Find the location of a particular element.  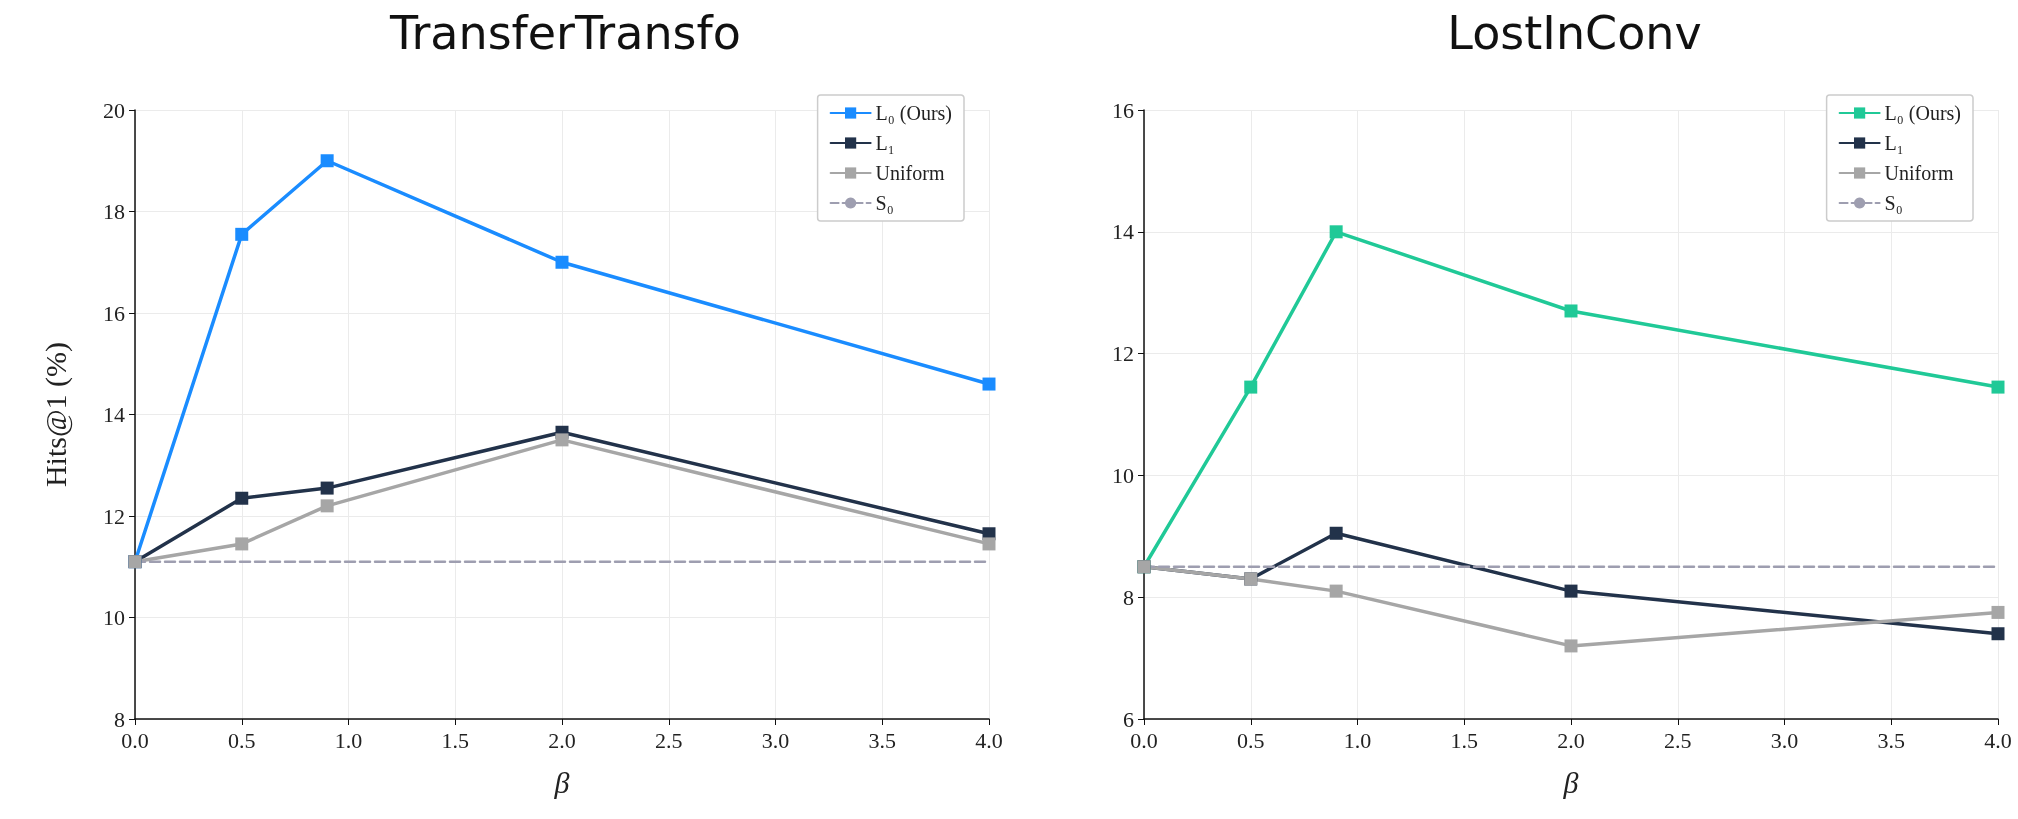

y-tick-label: 8 is located at coordinates (1128, 597).